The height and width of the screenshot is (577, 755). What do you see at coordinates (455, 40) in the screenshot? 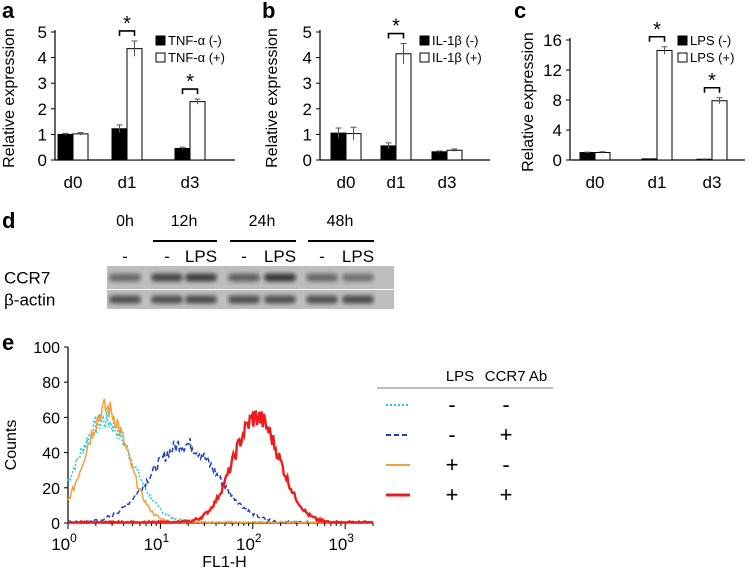
I see `legend-label: IL-1β (-)` at bounding box center [455, 40].